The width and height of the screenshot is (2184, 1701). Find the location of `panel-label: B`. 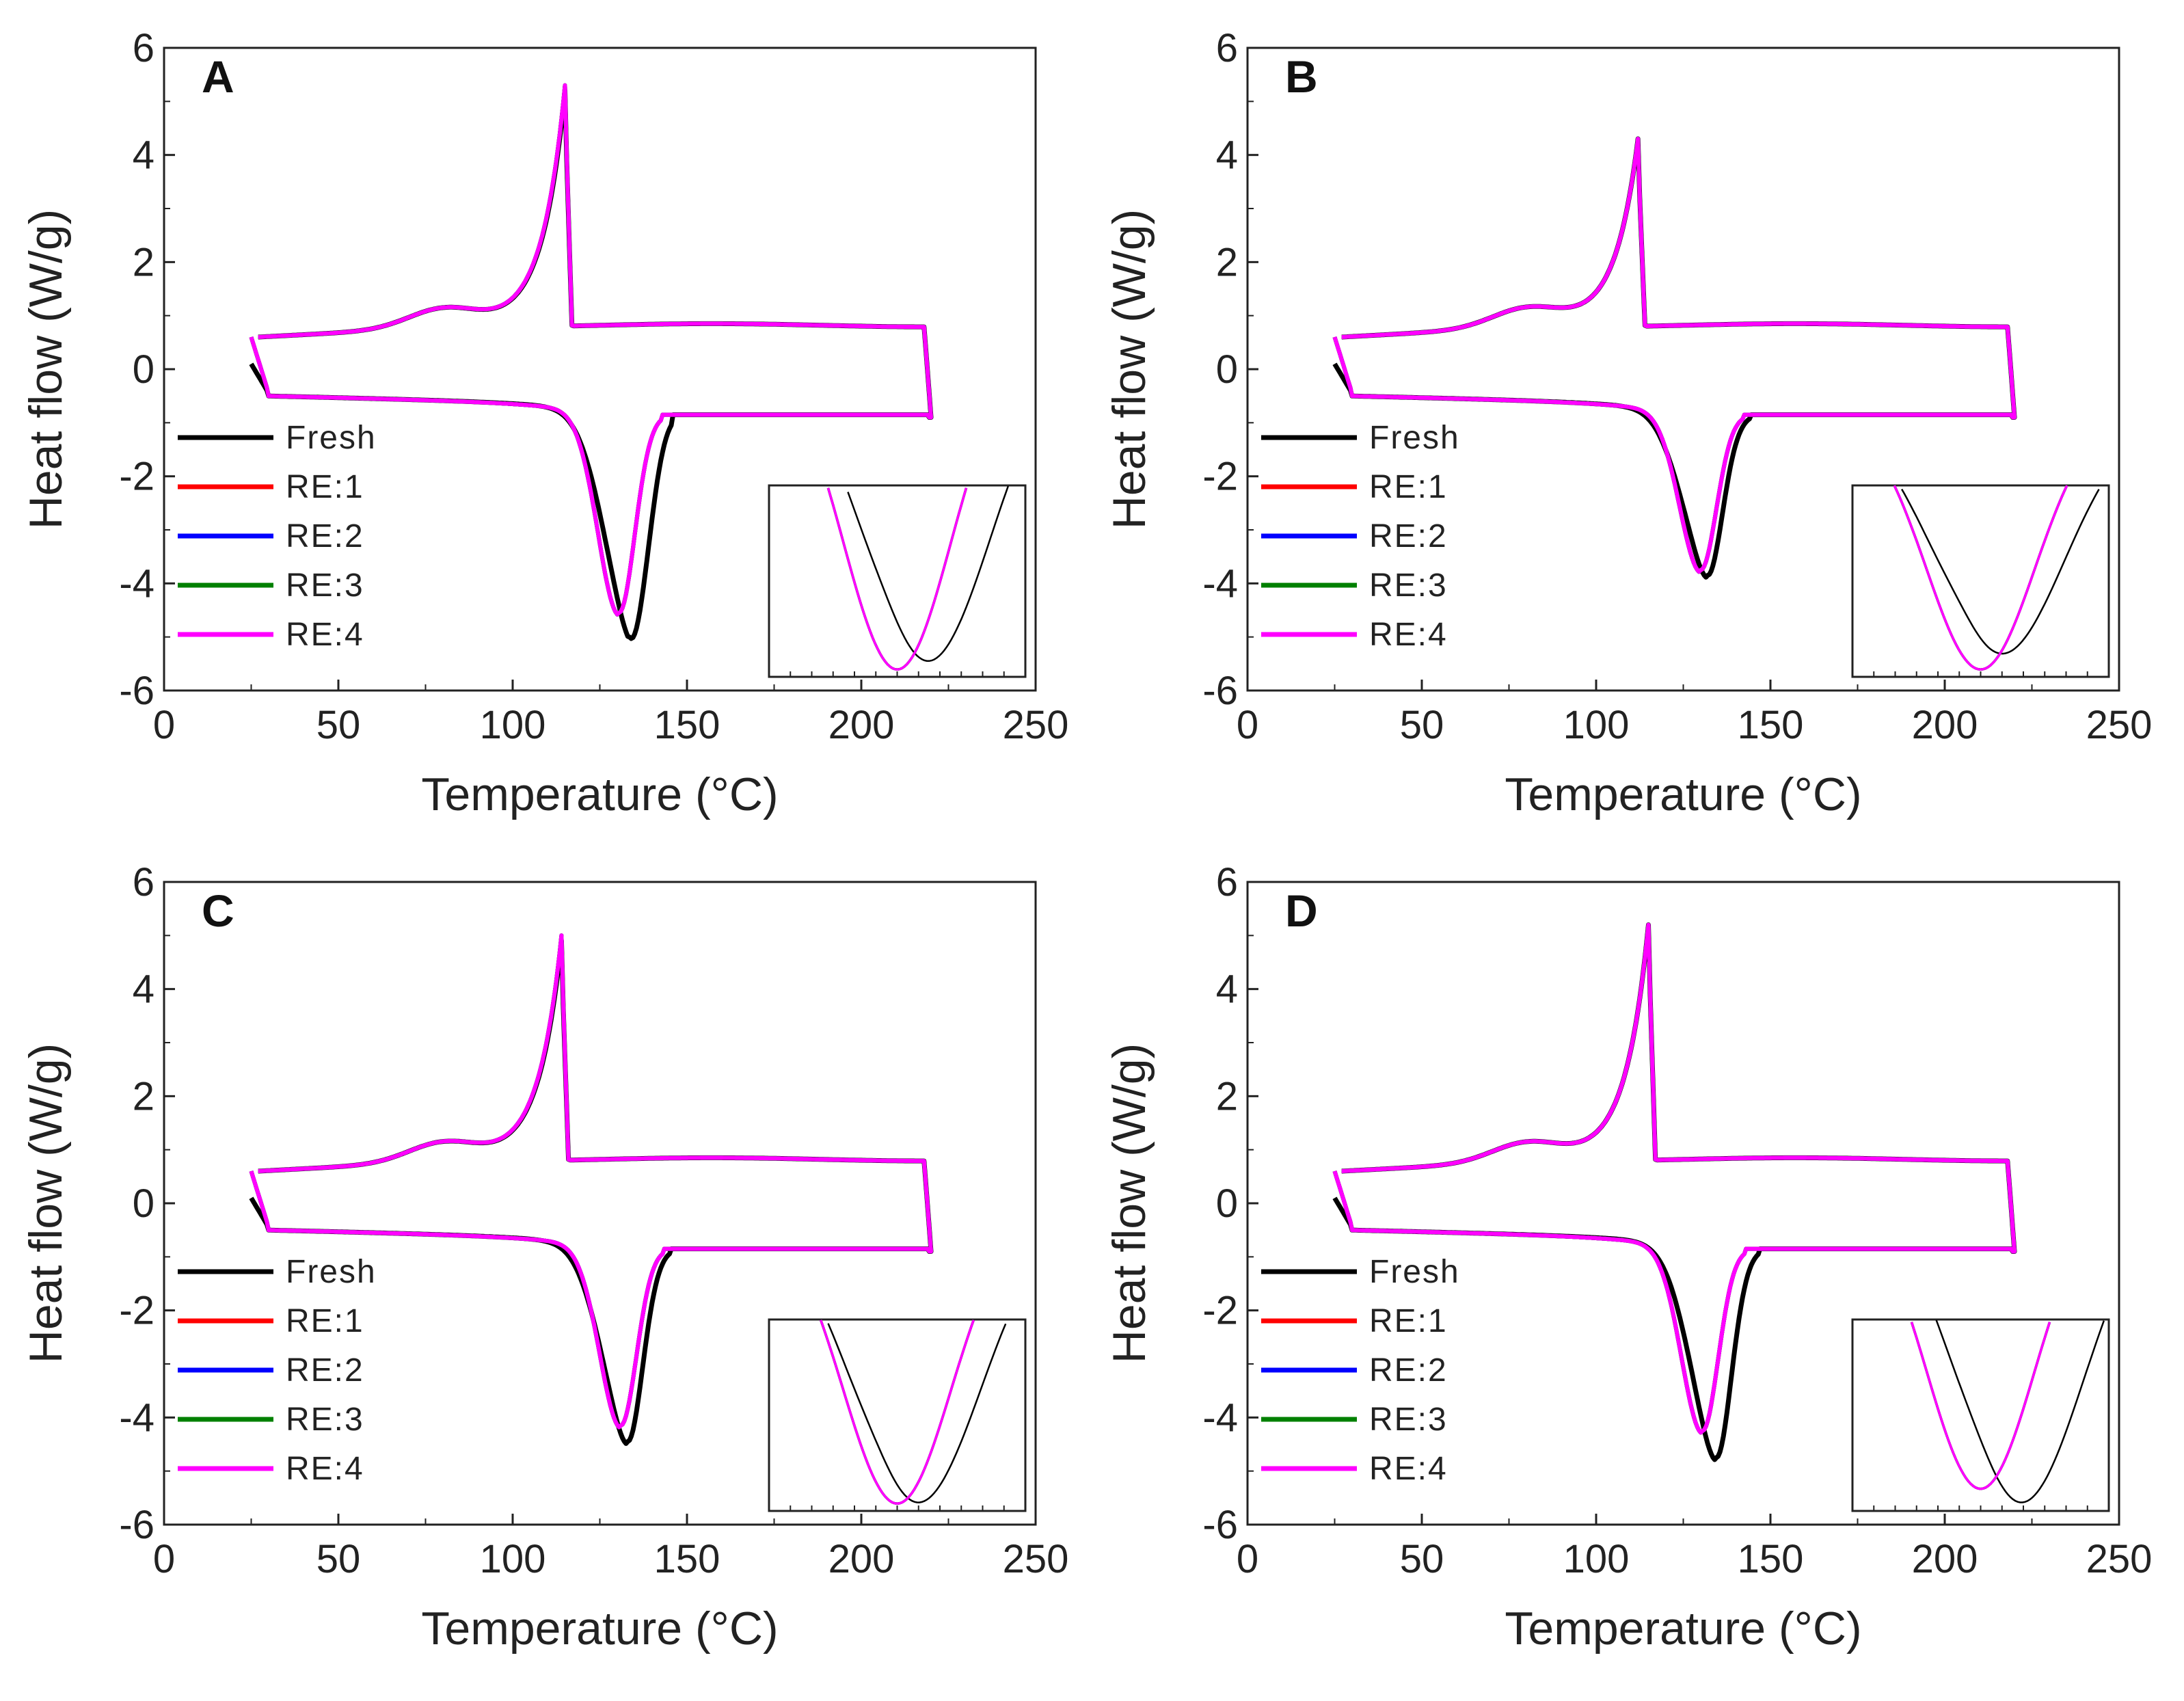

panel-label: B is located at coordinates (1301, 76).